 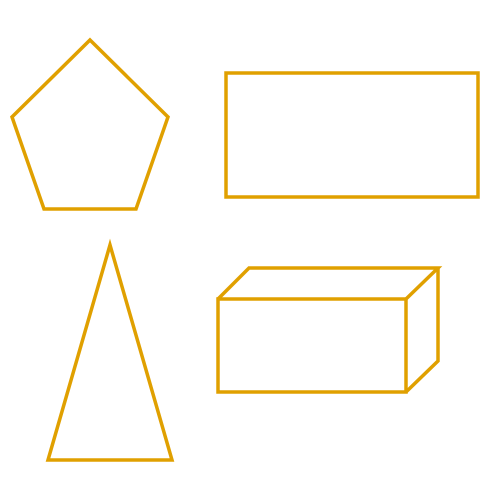 I want to click on rectangle-outline, so click(x=352, y=135).